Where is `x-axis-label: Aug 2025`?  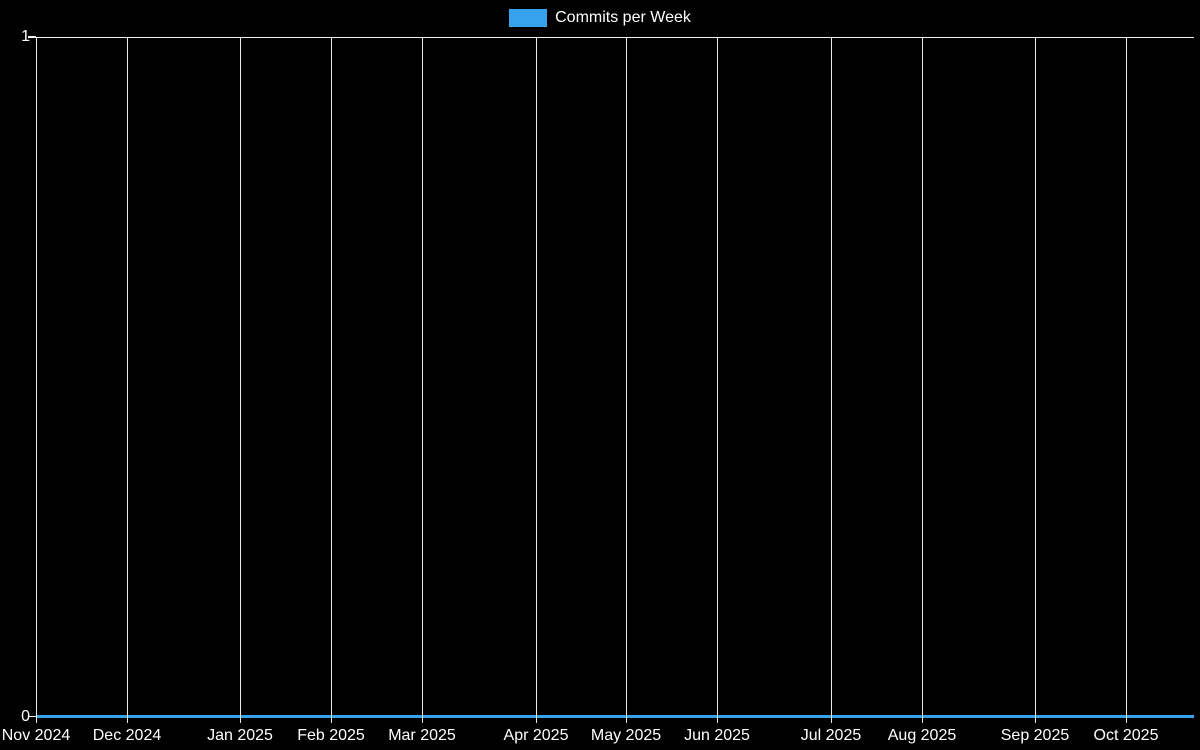
x-axis-label: Aug 2025 is located at coordinates (922, 735).